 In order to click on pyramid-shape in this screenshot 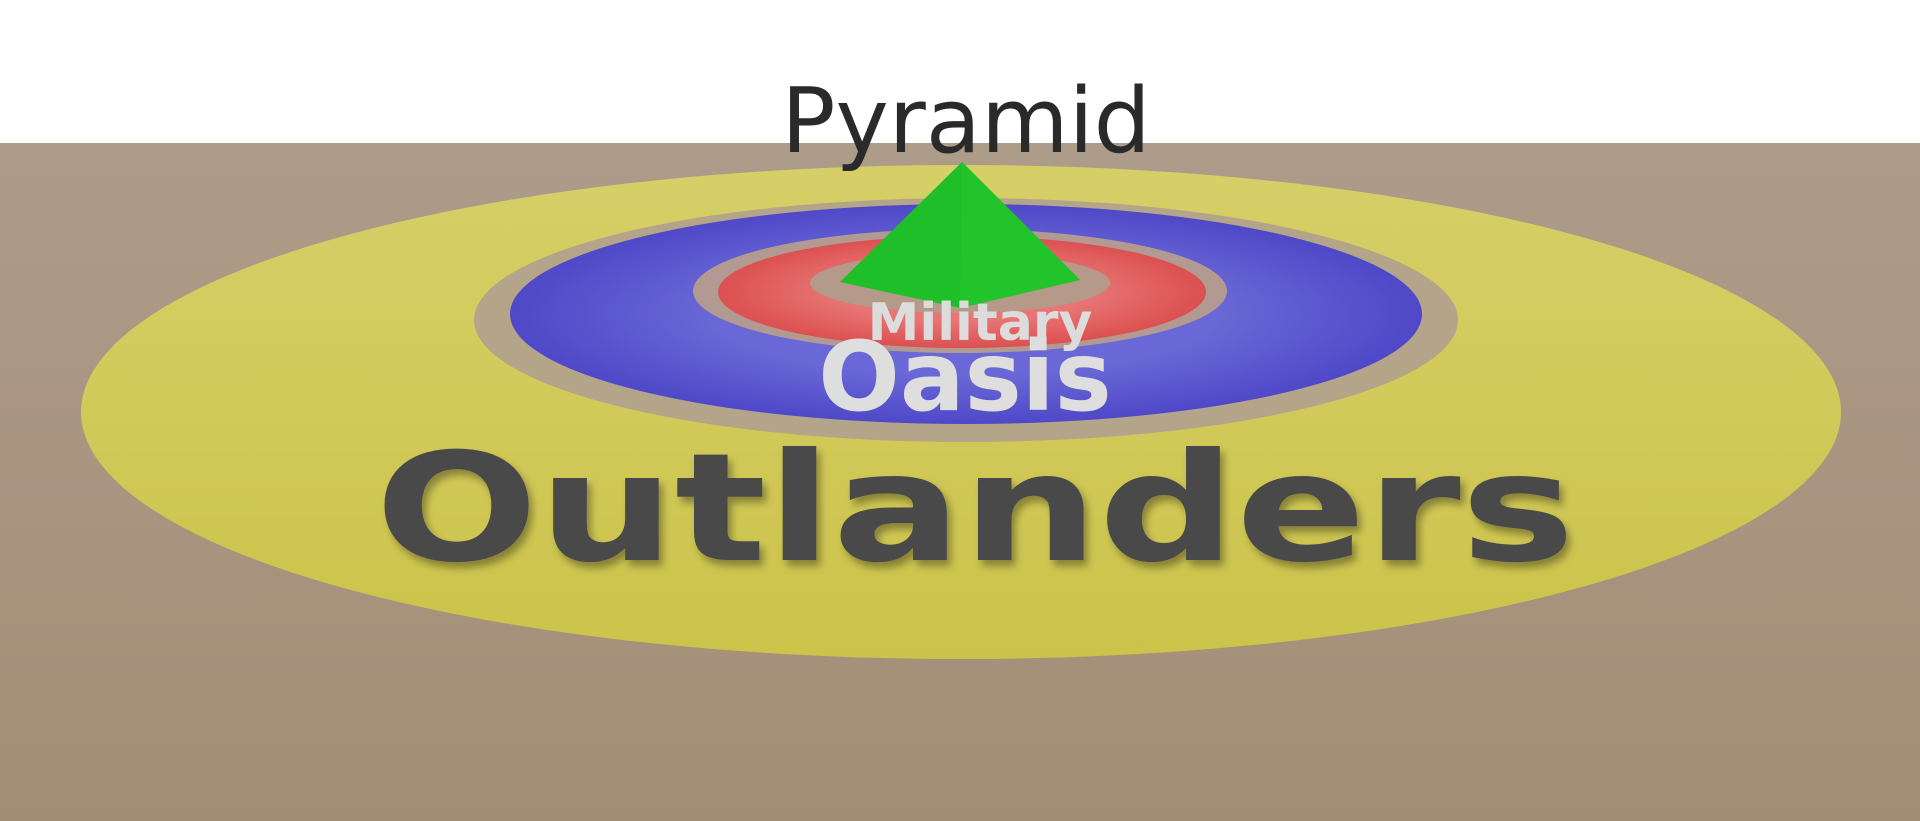, I will do `click(960, 235)`.